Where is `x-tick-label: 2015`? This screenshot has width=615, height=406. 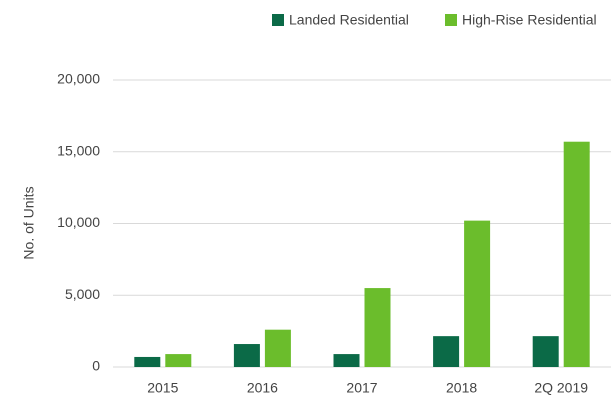
x-tick-label: 2015 is located at coordinates (162, 388).